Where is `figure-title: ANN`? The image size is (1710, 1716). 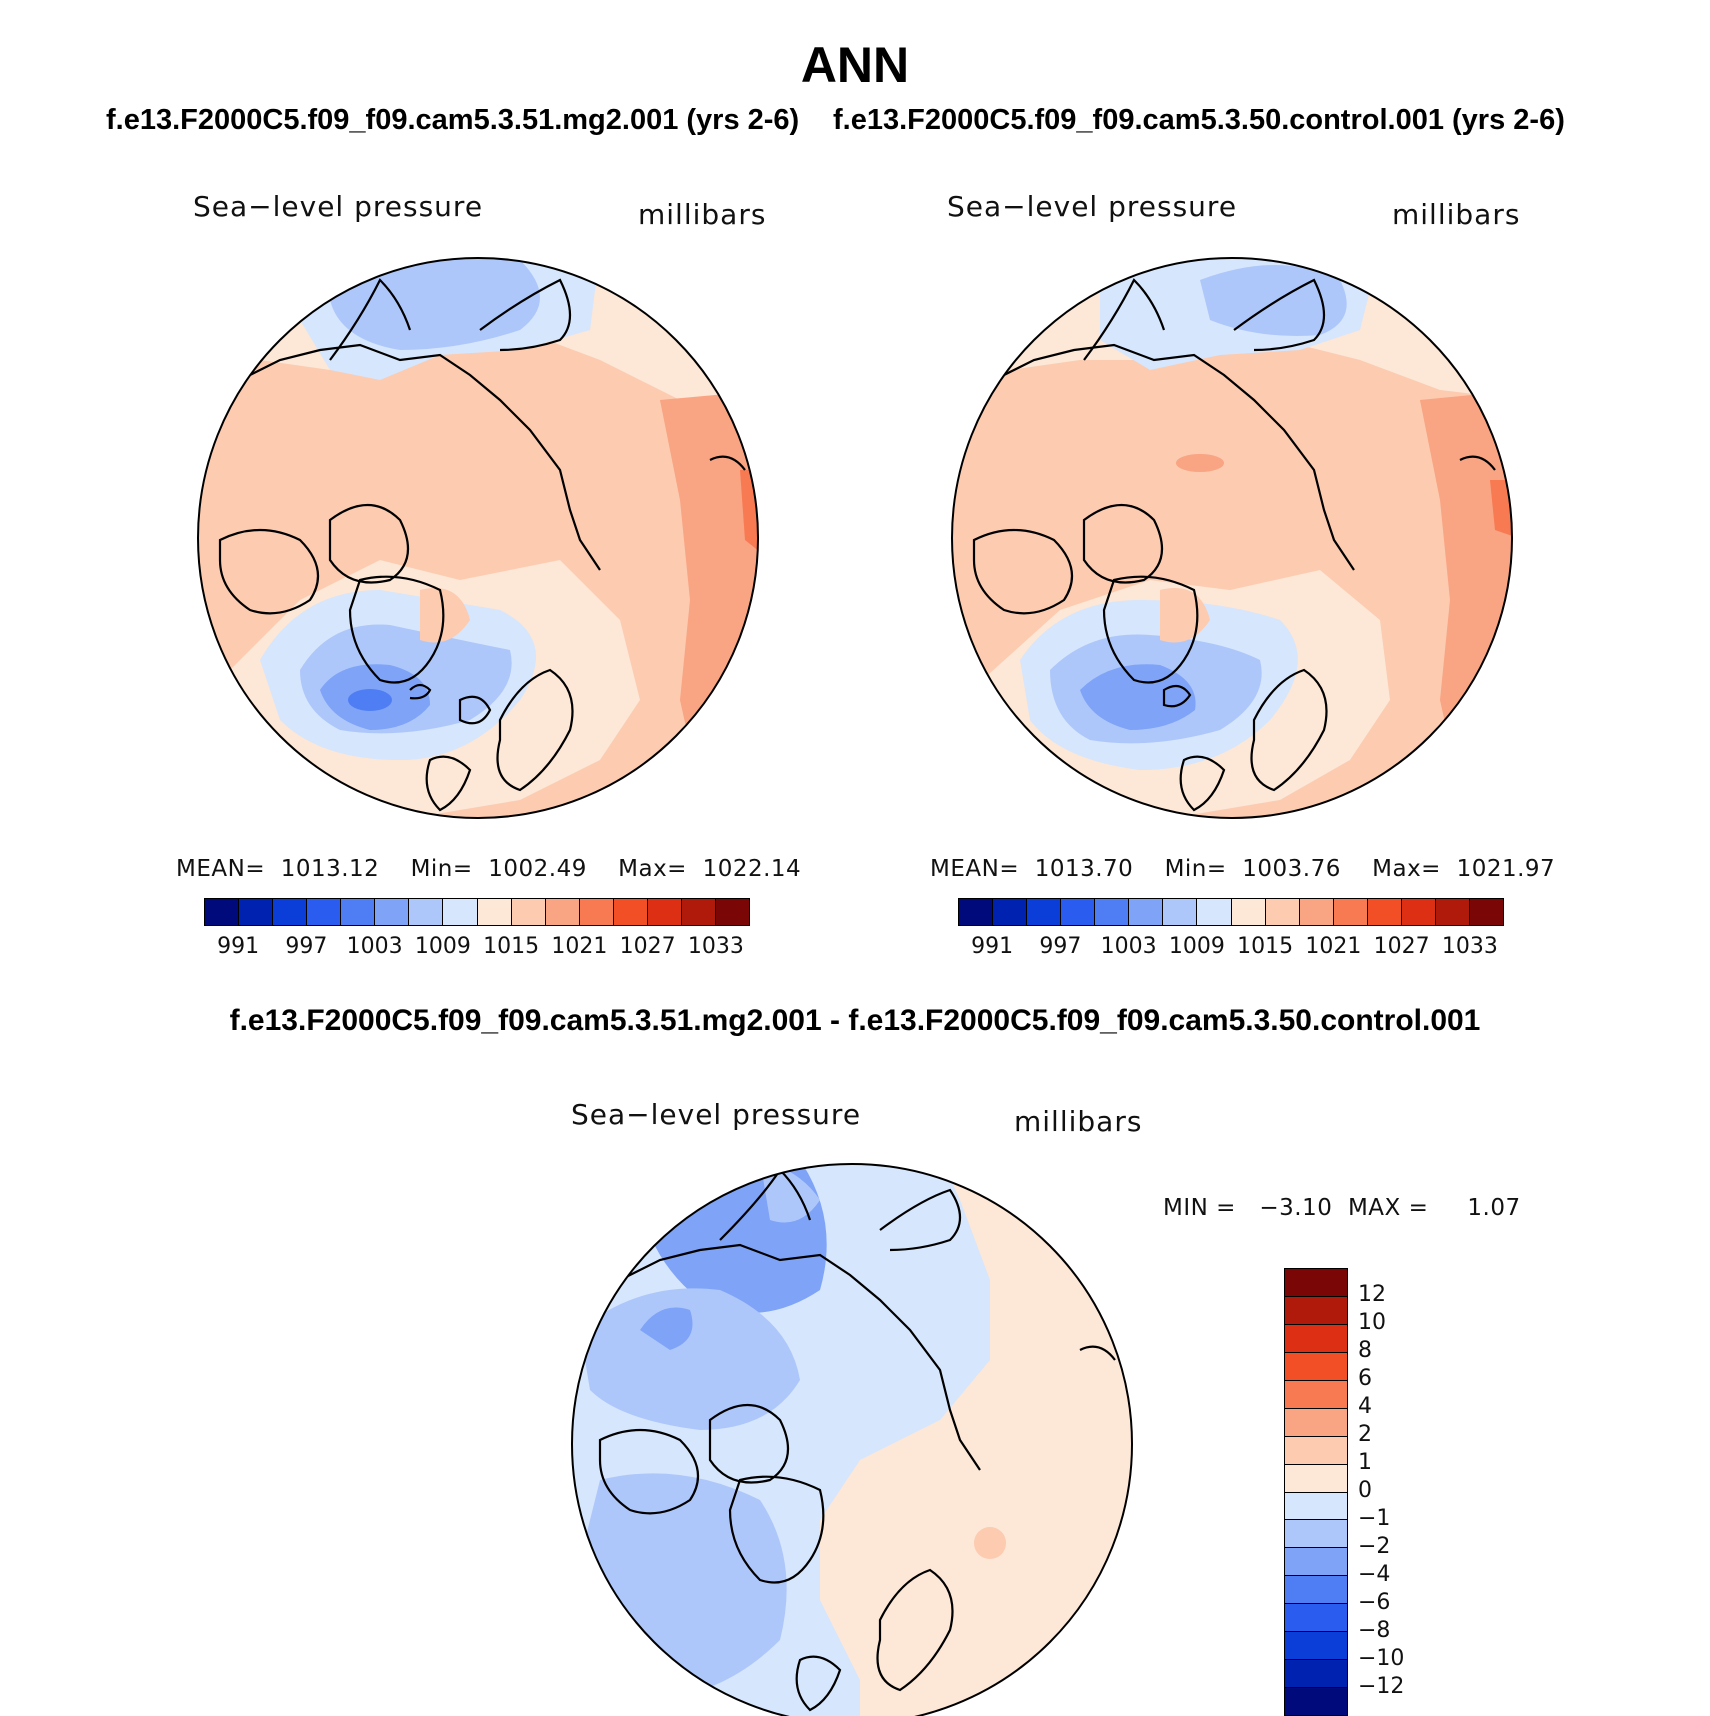
figure-title: ANN is located at coordinates (855, 65).